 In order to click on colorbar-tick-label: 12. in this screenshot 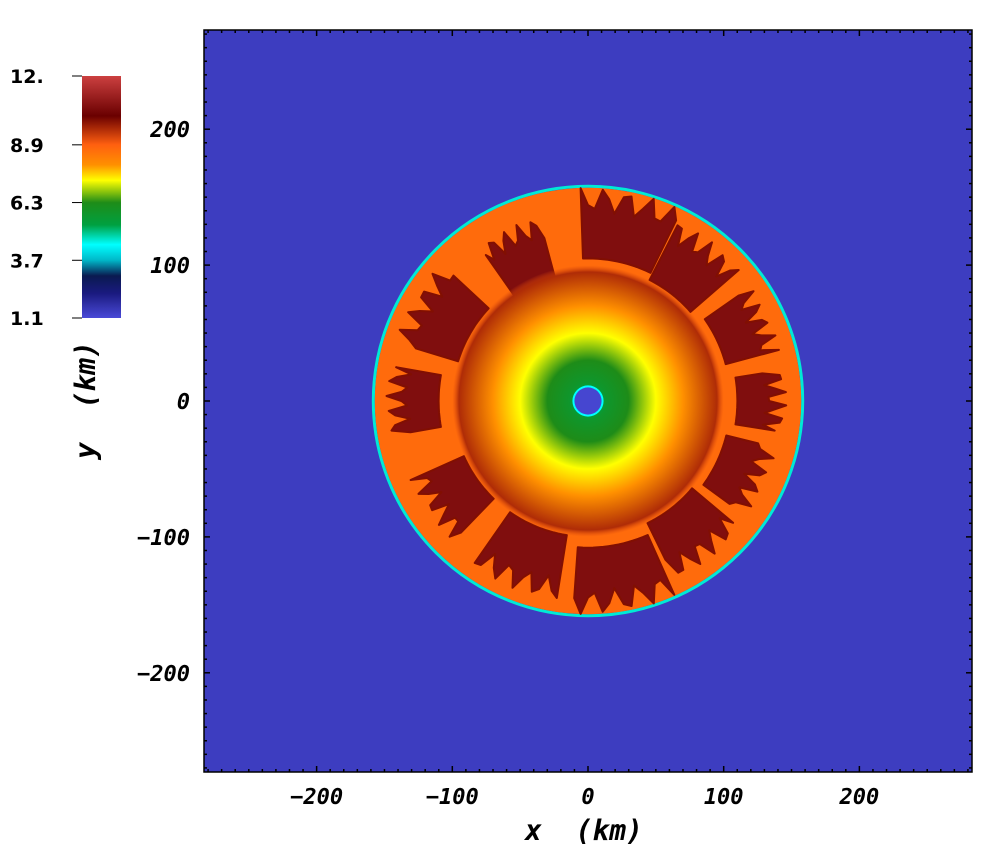, I will do `click(27, 77)`.